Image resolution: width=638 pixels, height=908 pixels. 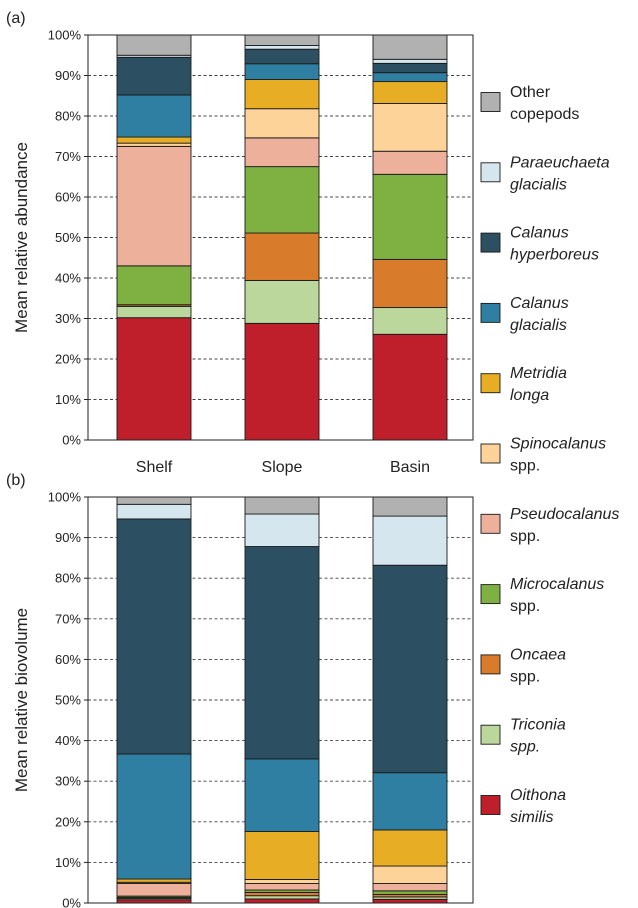 I want to click on legend-item-microcalanus-spp: Microcalanus spp., so click(x=542, y=595).